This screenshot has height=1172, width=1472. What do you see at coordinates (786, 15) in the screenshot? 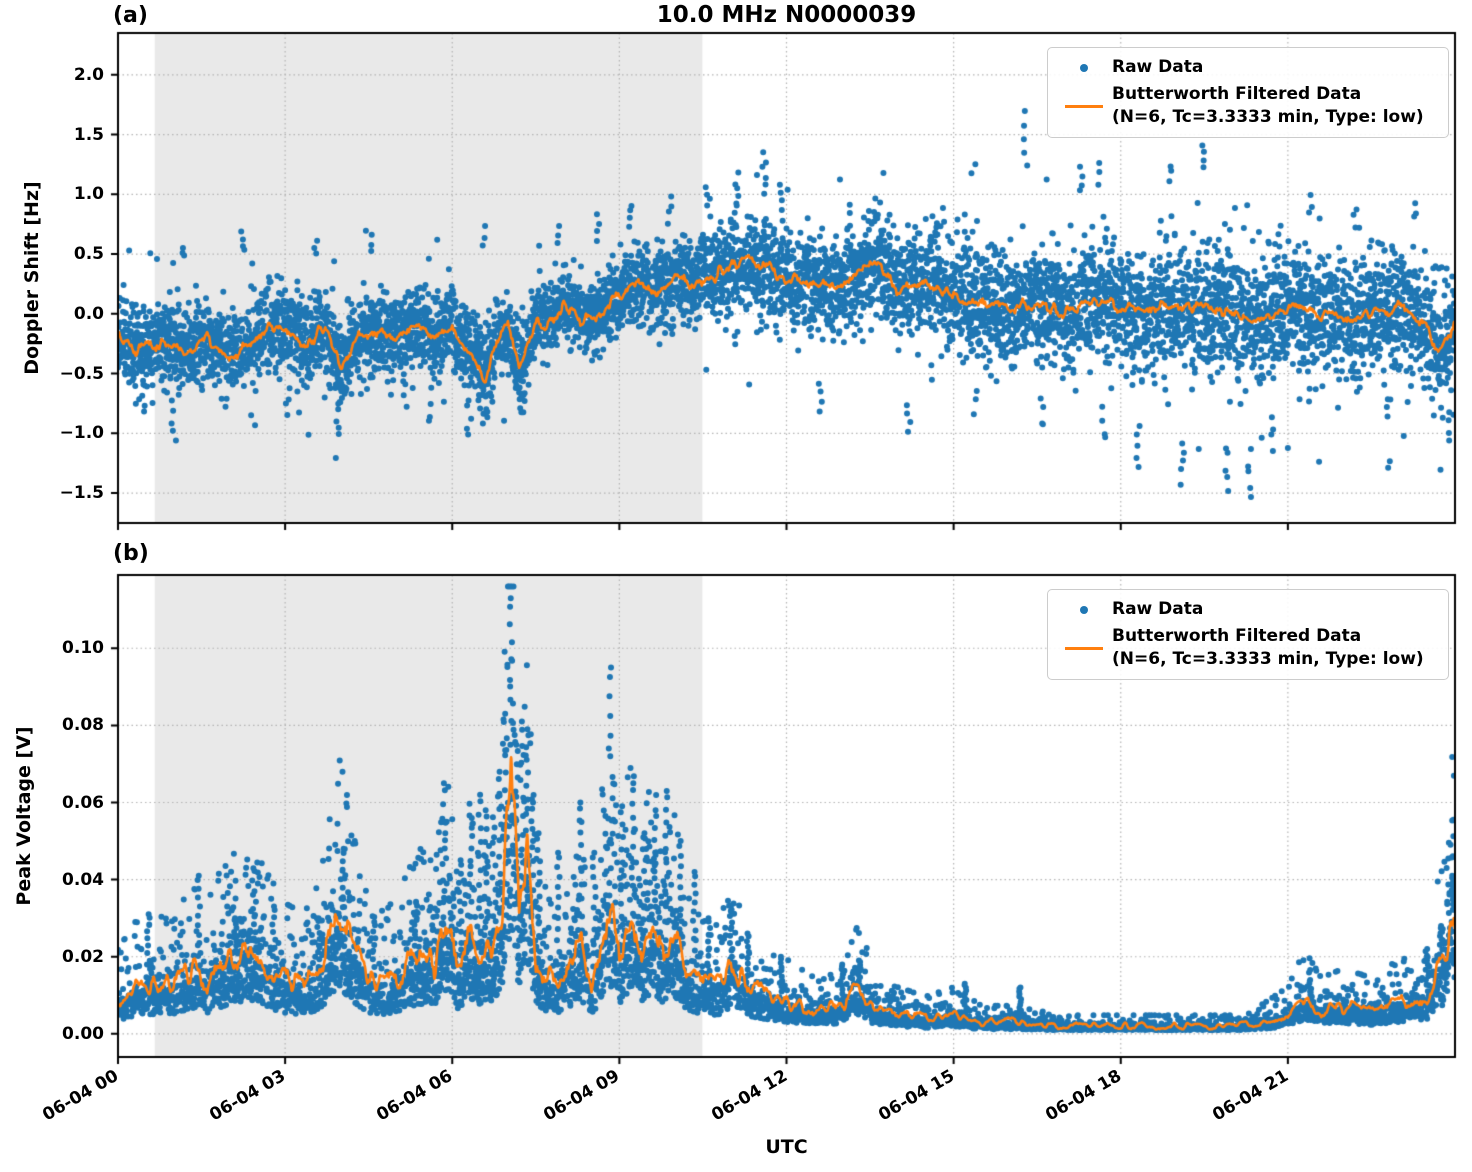
I see `figure-title: 10.0 MHz N0000039` at bounding box center [786, 15].